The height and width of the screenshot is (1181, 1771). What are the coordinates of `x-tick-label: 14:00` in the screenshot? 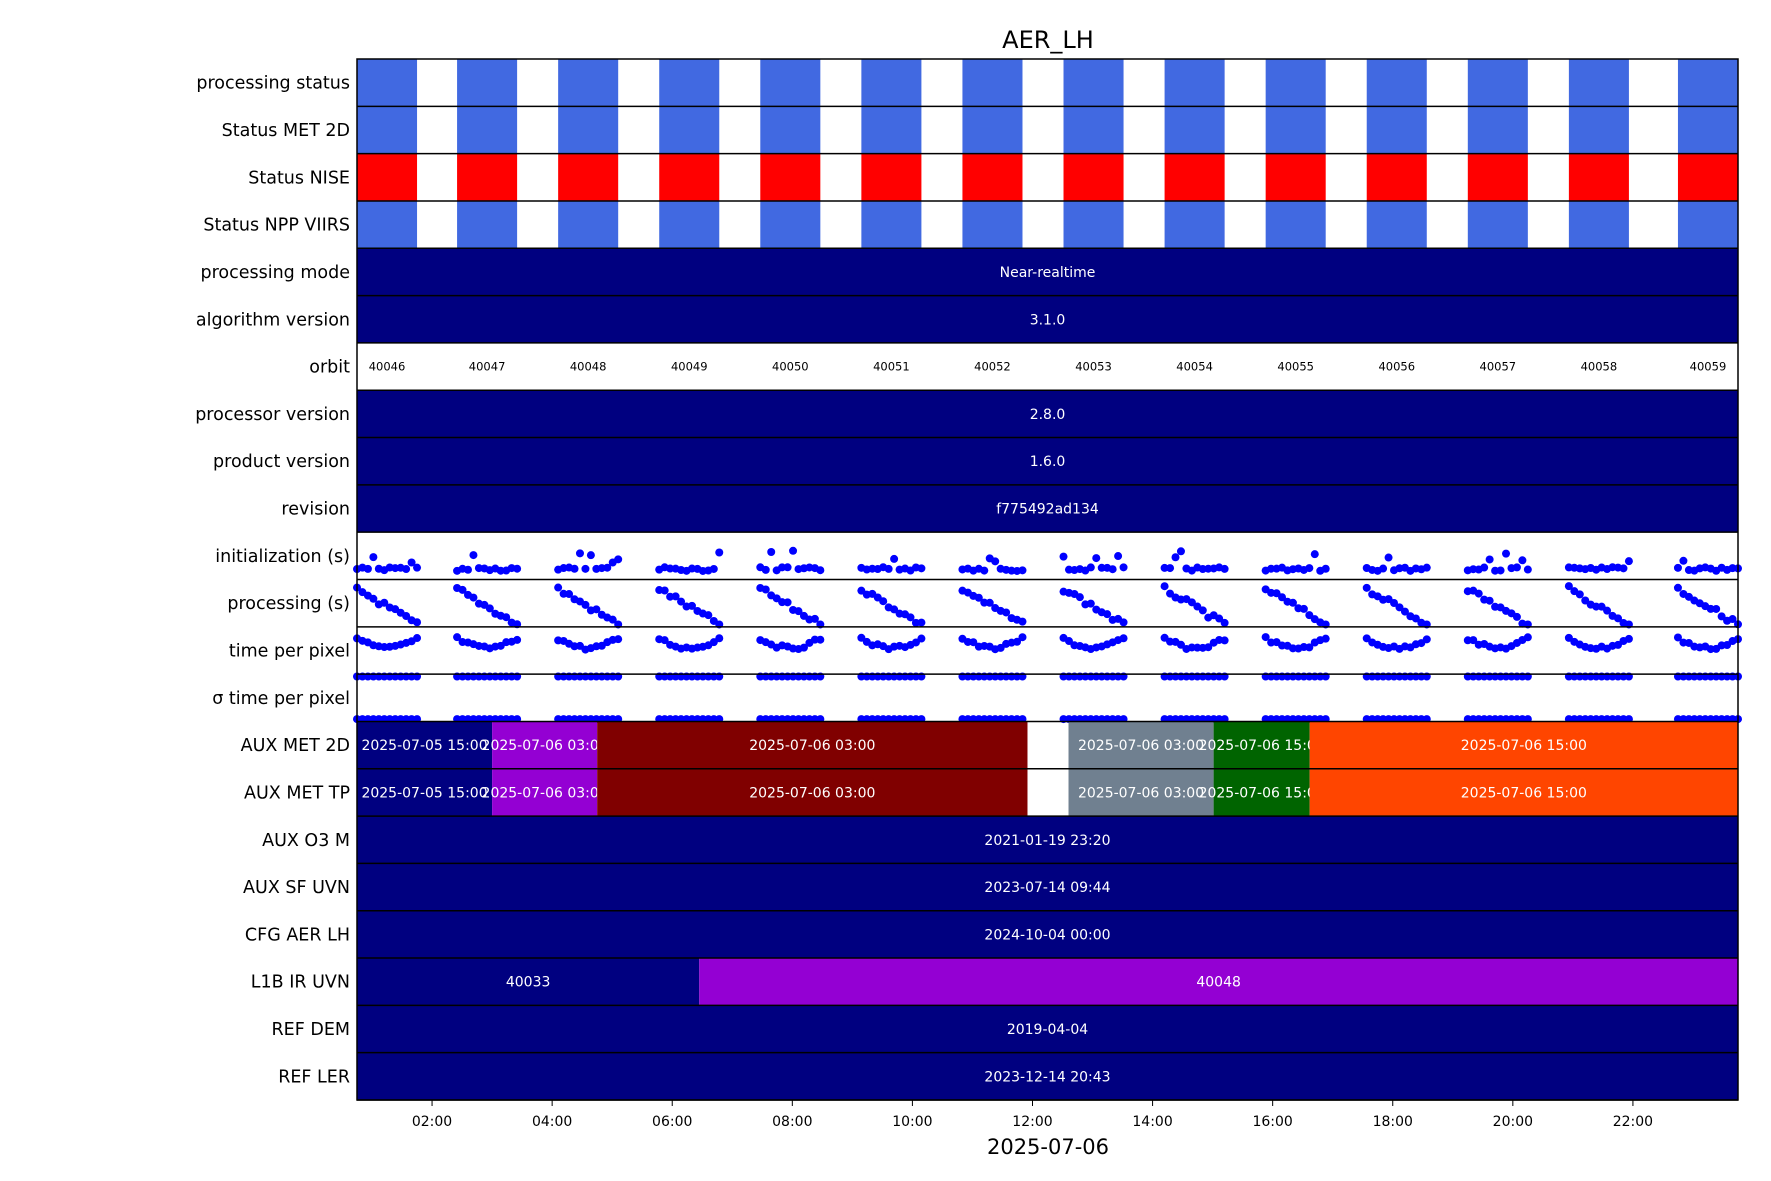 It's located at (1152, 1122).